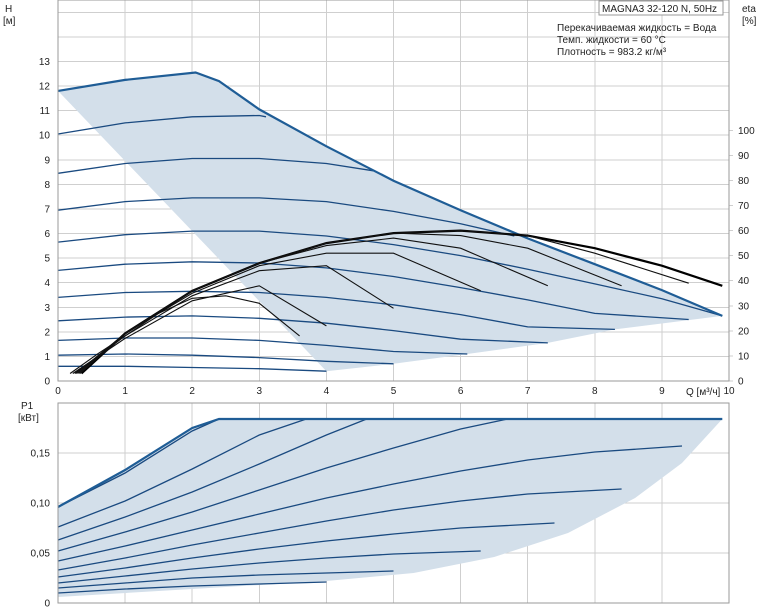 Image resolution: width=774 pixels, height=611 pixels. What do you see at coordinates (637, 28) in the screenshot?
I see `condition-fluid: Перекачиваемая жидкость = Вода` at bounding box center [637, 28].